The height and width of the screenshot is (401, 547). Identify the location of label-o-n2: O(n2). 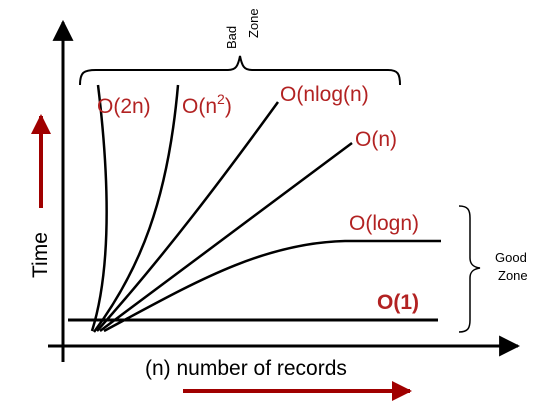
(207, 104).